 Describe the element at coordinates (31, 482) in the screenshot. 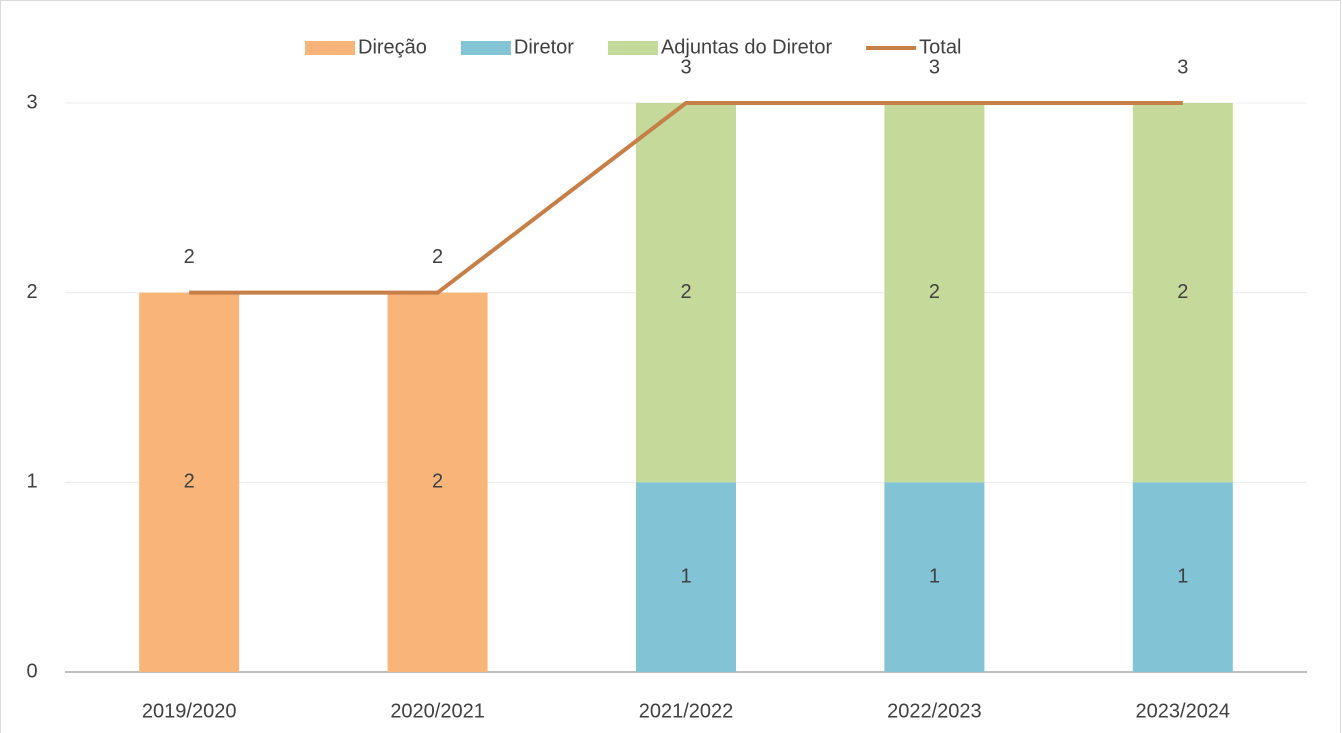

I see `y-tick-label: 1` at that location.